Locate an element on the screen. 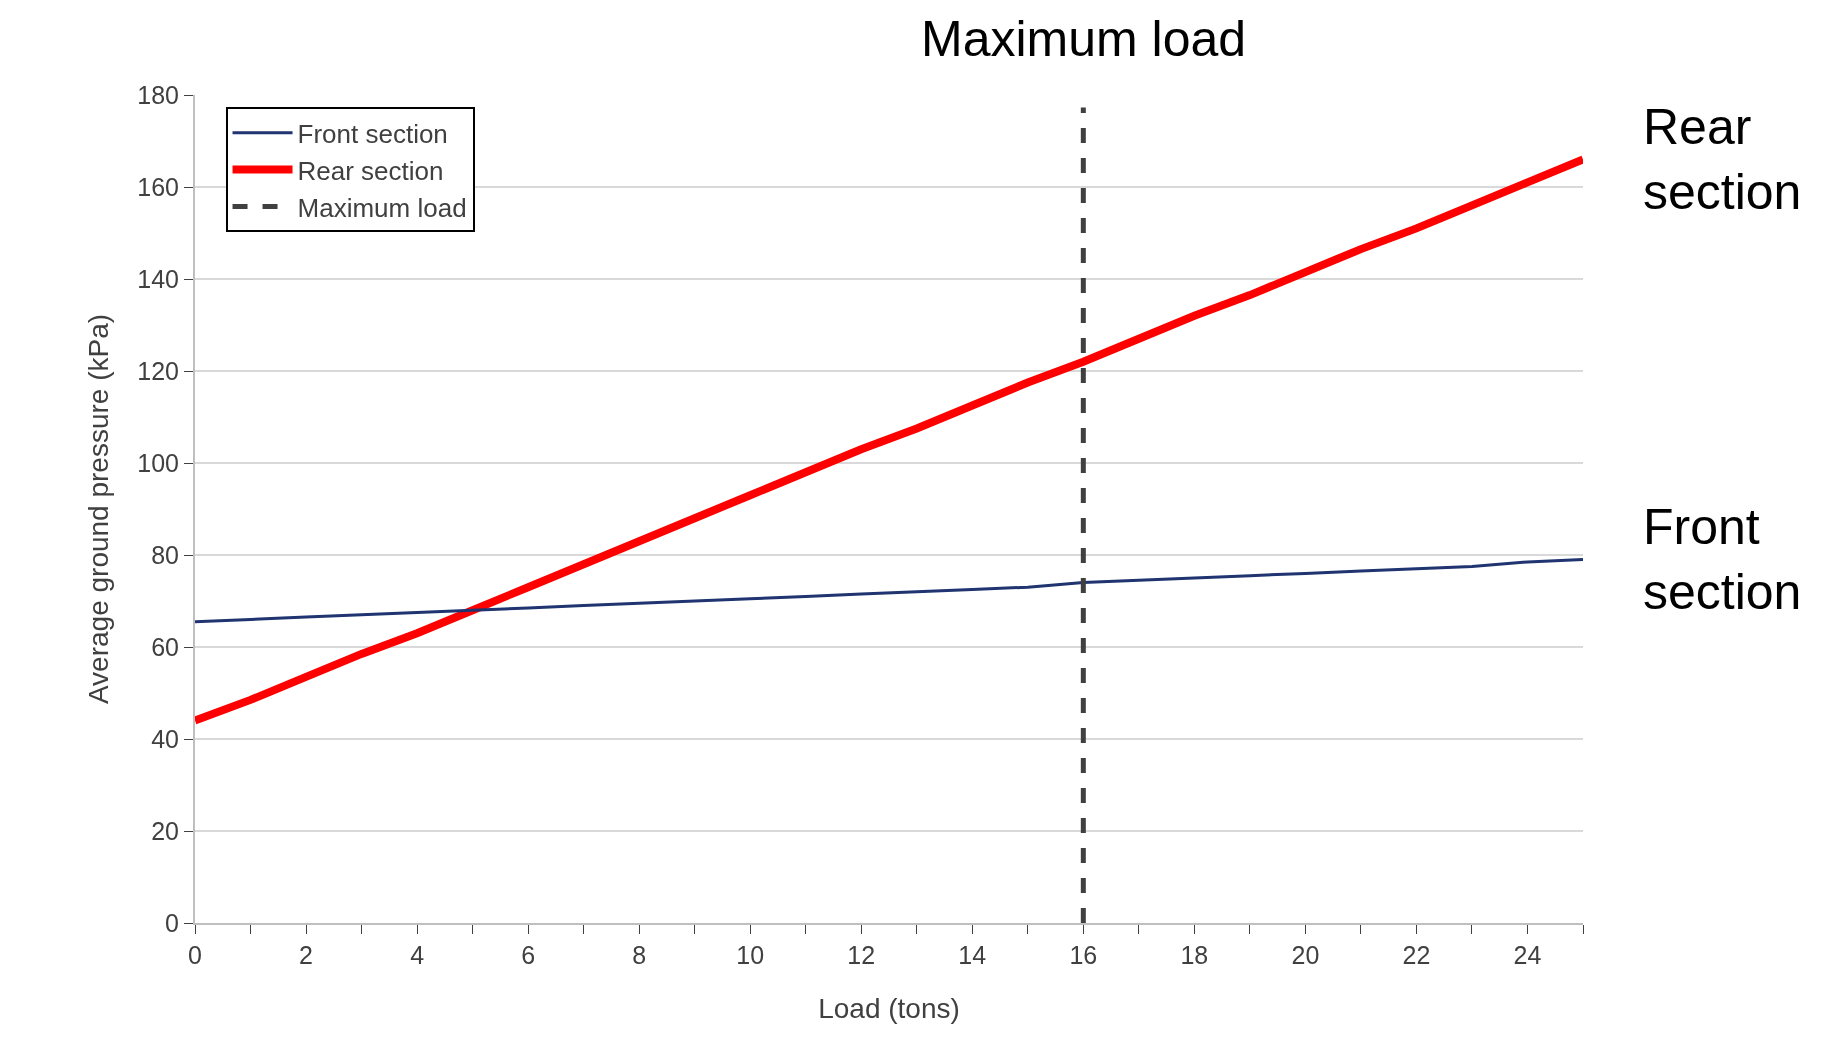  x-tick-label: 16 is located at coordinates (1083, 955).